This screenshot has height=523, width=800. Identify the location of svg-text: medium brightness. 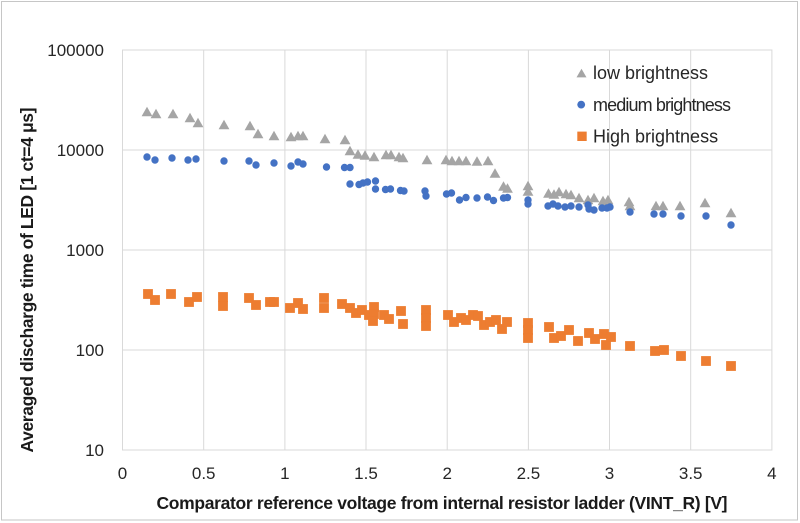
(662, 105).